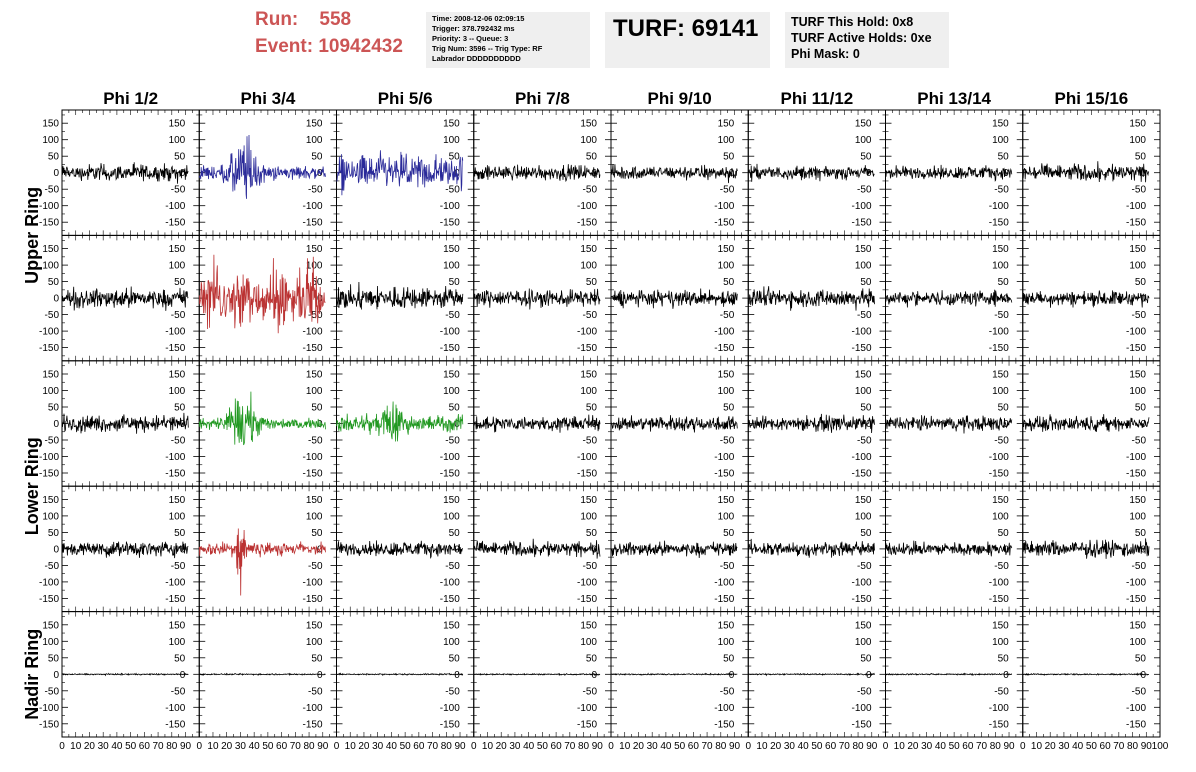 This screenshot has width=1196, height=772. Describe the element at coordinates (303, 19) in the screenshot. I see `run-number: Run: 558` at that location.